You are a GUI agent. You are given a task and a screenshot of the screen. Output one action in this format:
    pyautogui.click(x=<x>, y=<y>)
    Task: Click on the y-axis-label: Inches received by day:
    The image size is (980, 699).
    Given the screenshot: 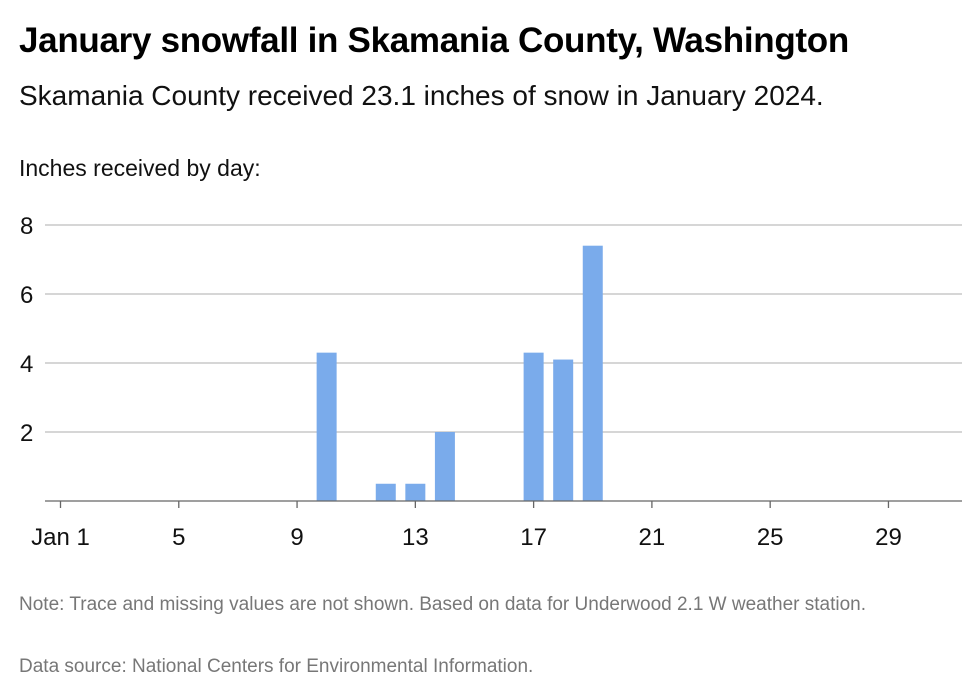 What is the action you would take?
    pyautogui.click(x=140, y=168)
    